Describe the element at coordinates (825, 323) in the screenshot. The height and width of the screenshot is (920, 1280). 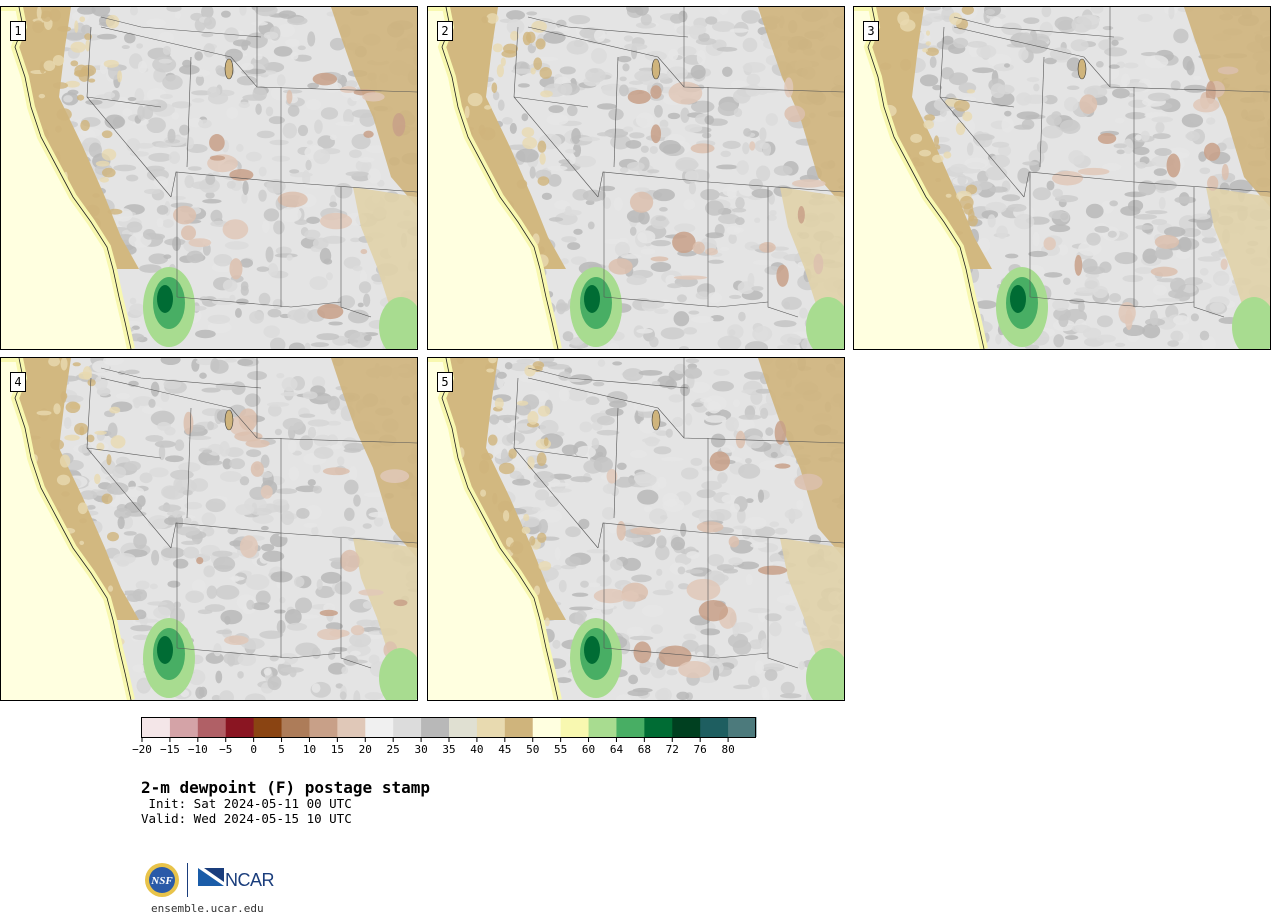
I see `humid-region` at that location.